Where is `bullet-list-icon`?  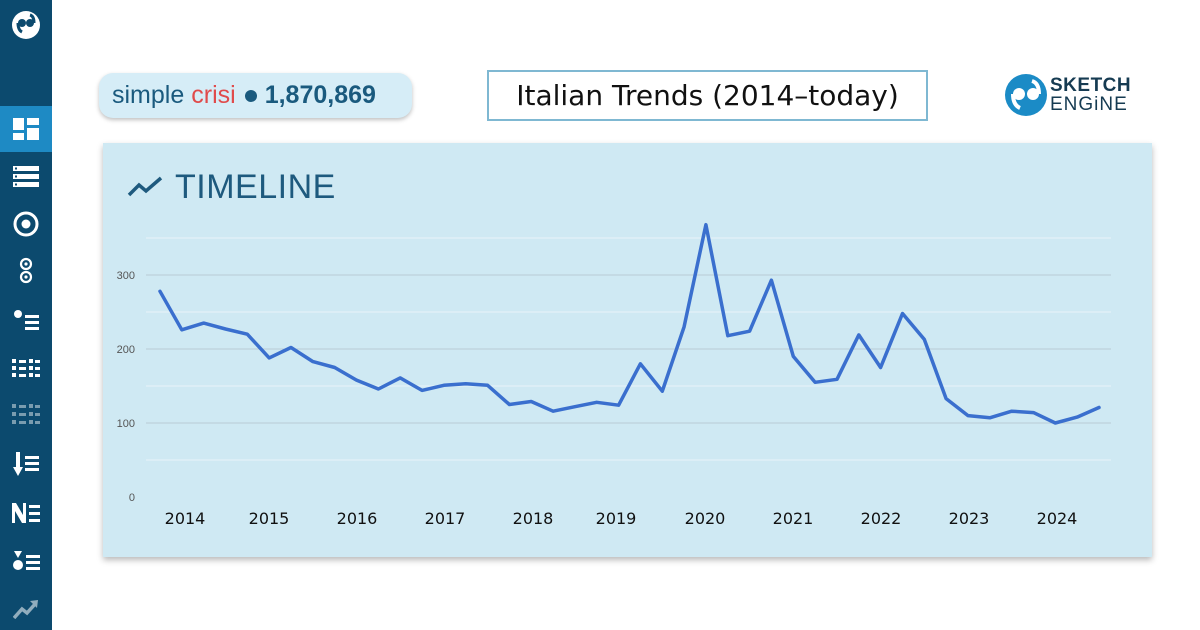
bullet-list-icon is located at coordinates (26, 320).